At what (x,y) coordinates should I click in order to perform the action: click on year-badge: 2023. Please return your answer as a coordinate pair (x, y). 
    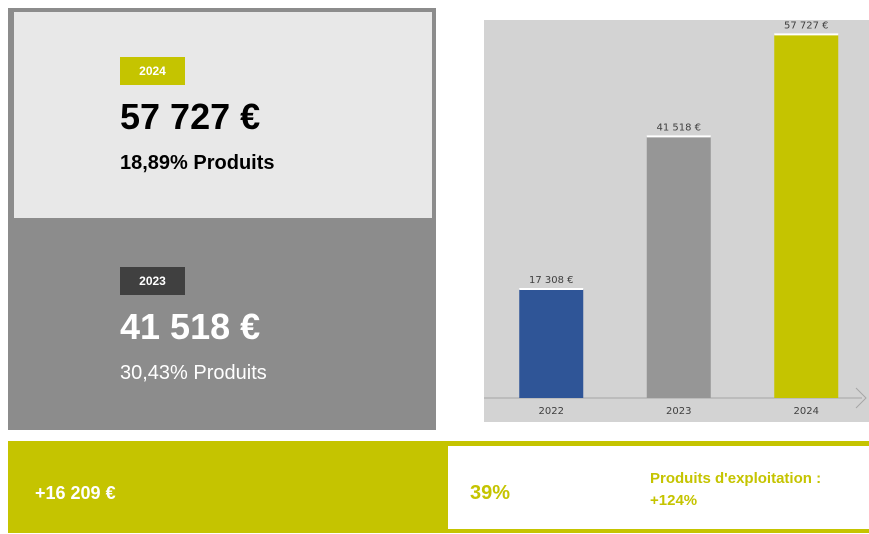
    Looking at the image, I should click on (152, 281).